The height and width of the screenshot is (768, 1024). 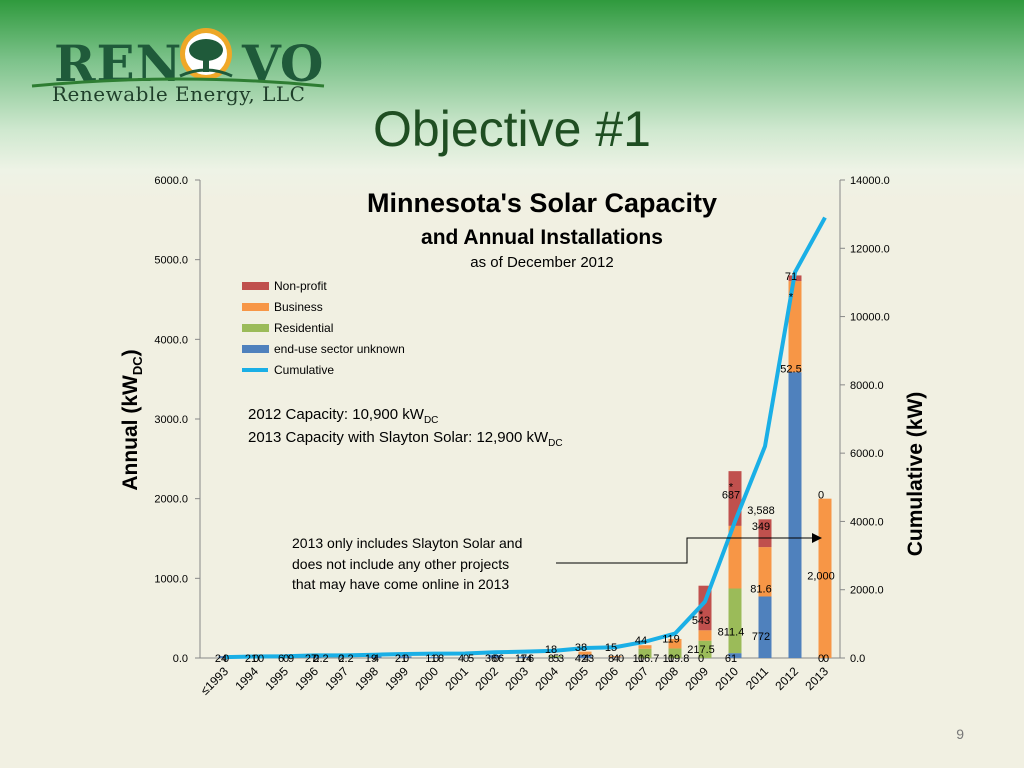 What do you see at coordinates (521, 659) in the screenshot?
I see `data-label: 17` at bounding box center [521, 659].